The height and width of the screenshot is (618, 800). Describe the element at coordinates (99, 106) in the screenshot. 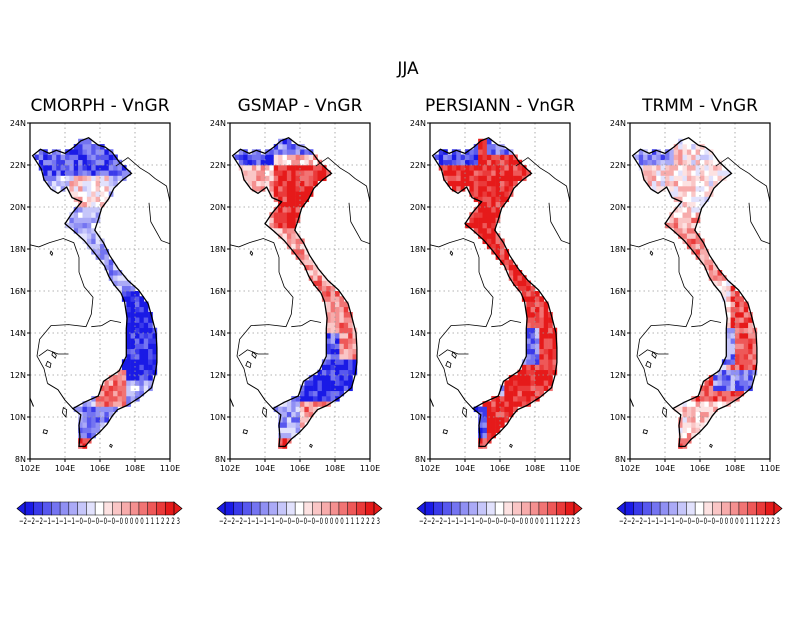

I see `panel-title: CMORPH - VnGR` at that location.